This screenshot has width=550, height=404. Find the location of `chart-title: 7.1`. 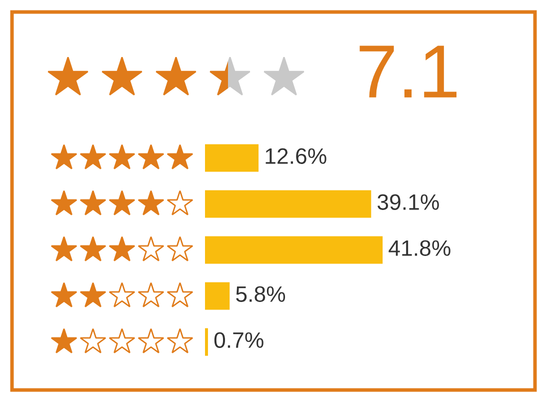

chart-title: 7.1 is located at coordinates (408, 72).